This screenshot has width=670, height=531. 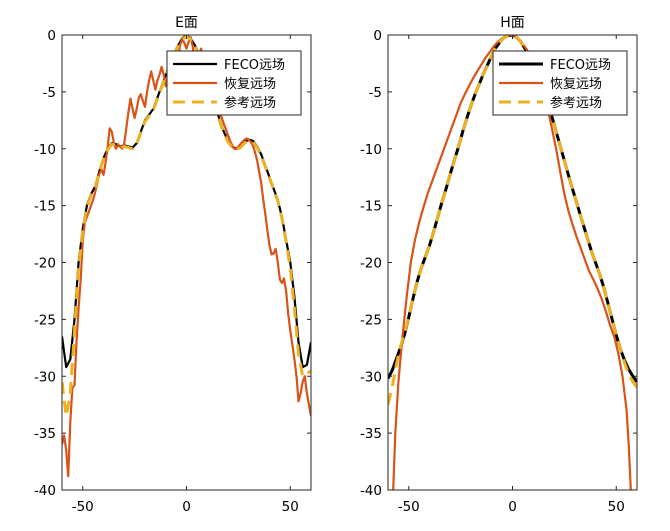 I want to click on chart-title: H面, so click(x=512, y=23).